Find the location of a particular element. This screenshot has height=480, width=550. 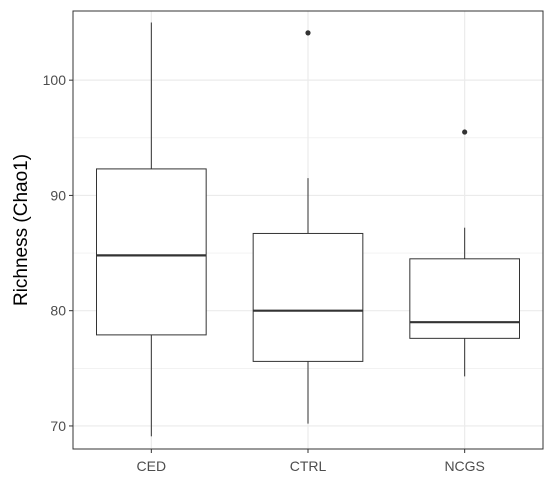

y-tick-label: 90 is located at coordinates (58, 195).